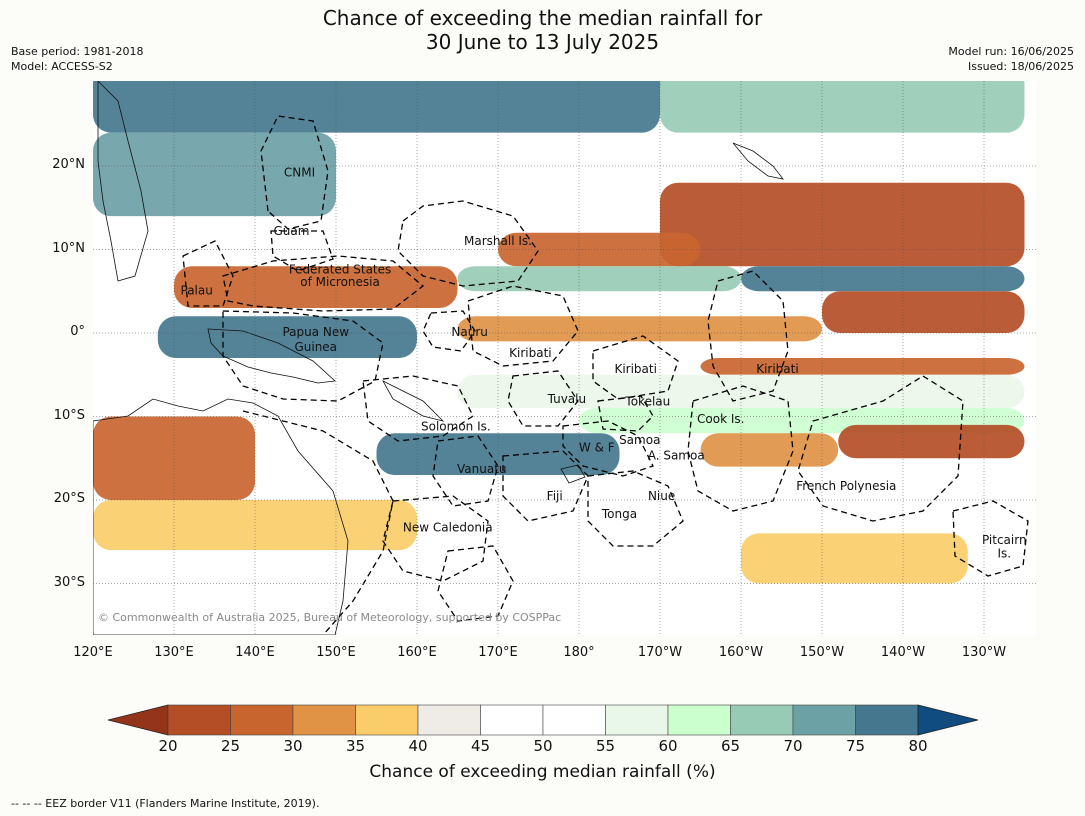  I want to click on lat-tick-label: 30°S, so click(69, 582).